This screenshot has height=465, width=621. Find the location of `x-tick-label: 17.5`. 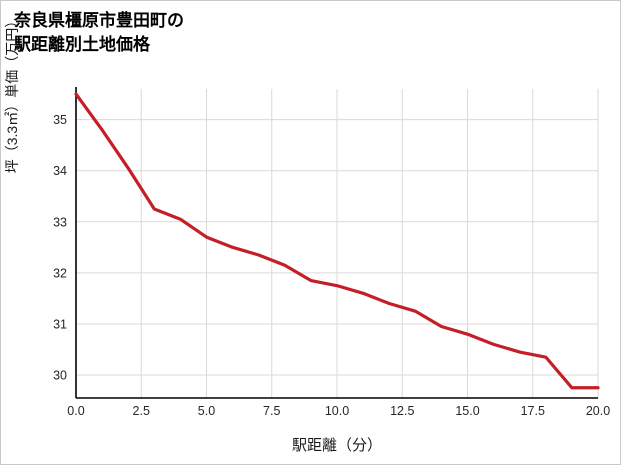

x-tick-label: 17.5 is located at coordinates (533, 411).